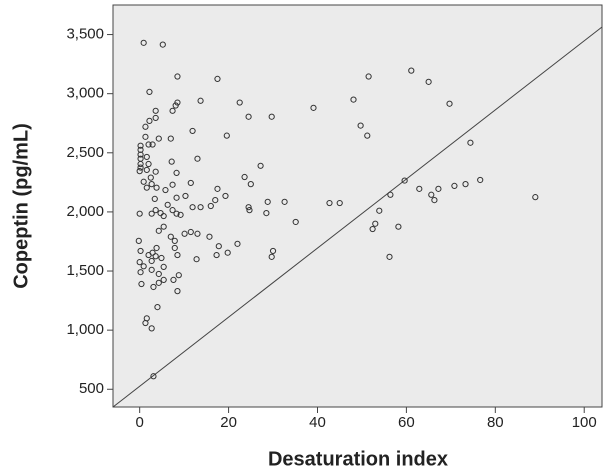 Image resolution: width=603 pixels, height=474 pixels. What do you see at coordinates (228, 422) in the screenshot?
I see `x-tick-label: 20` at bounding box center [228, 422].